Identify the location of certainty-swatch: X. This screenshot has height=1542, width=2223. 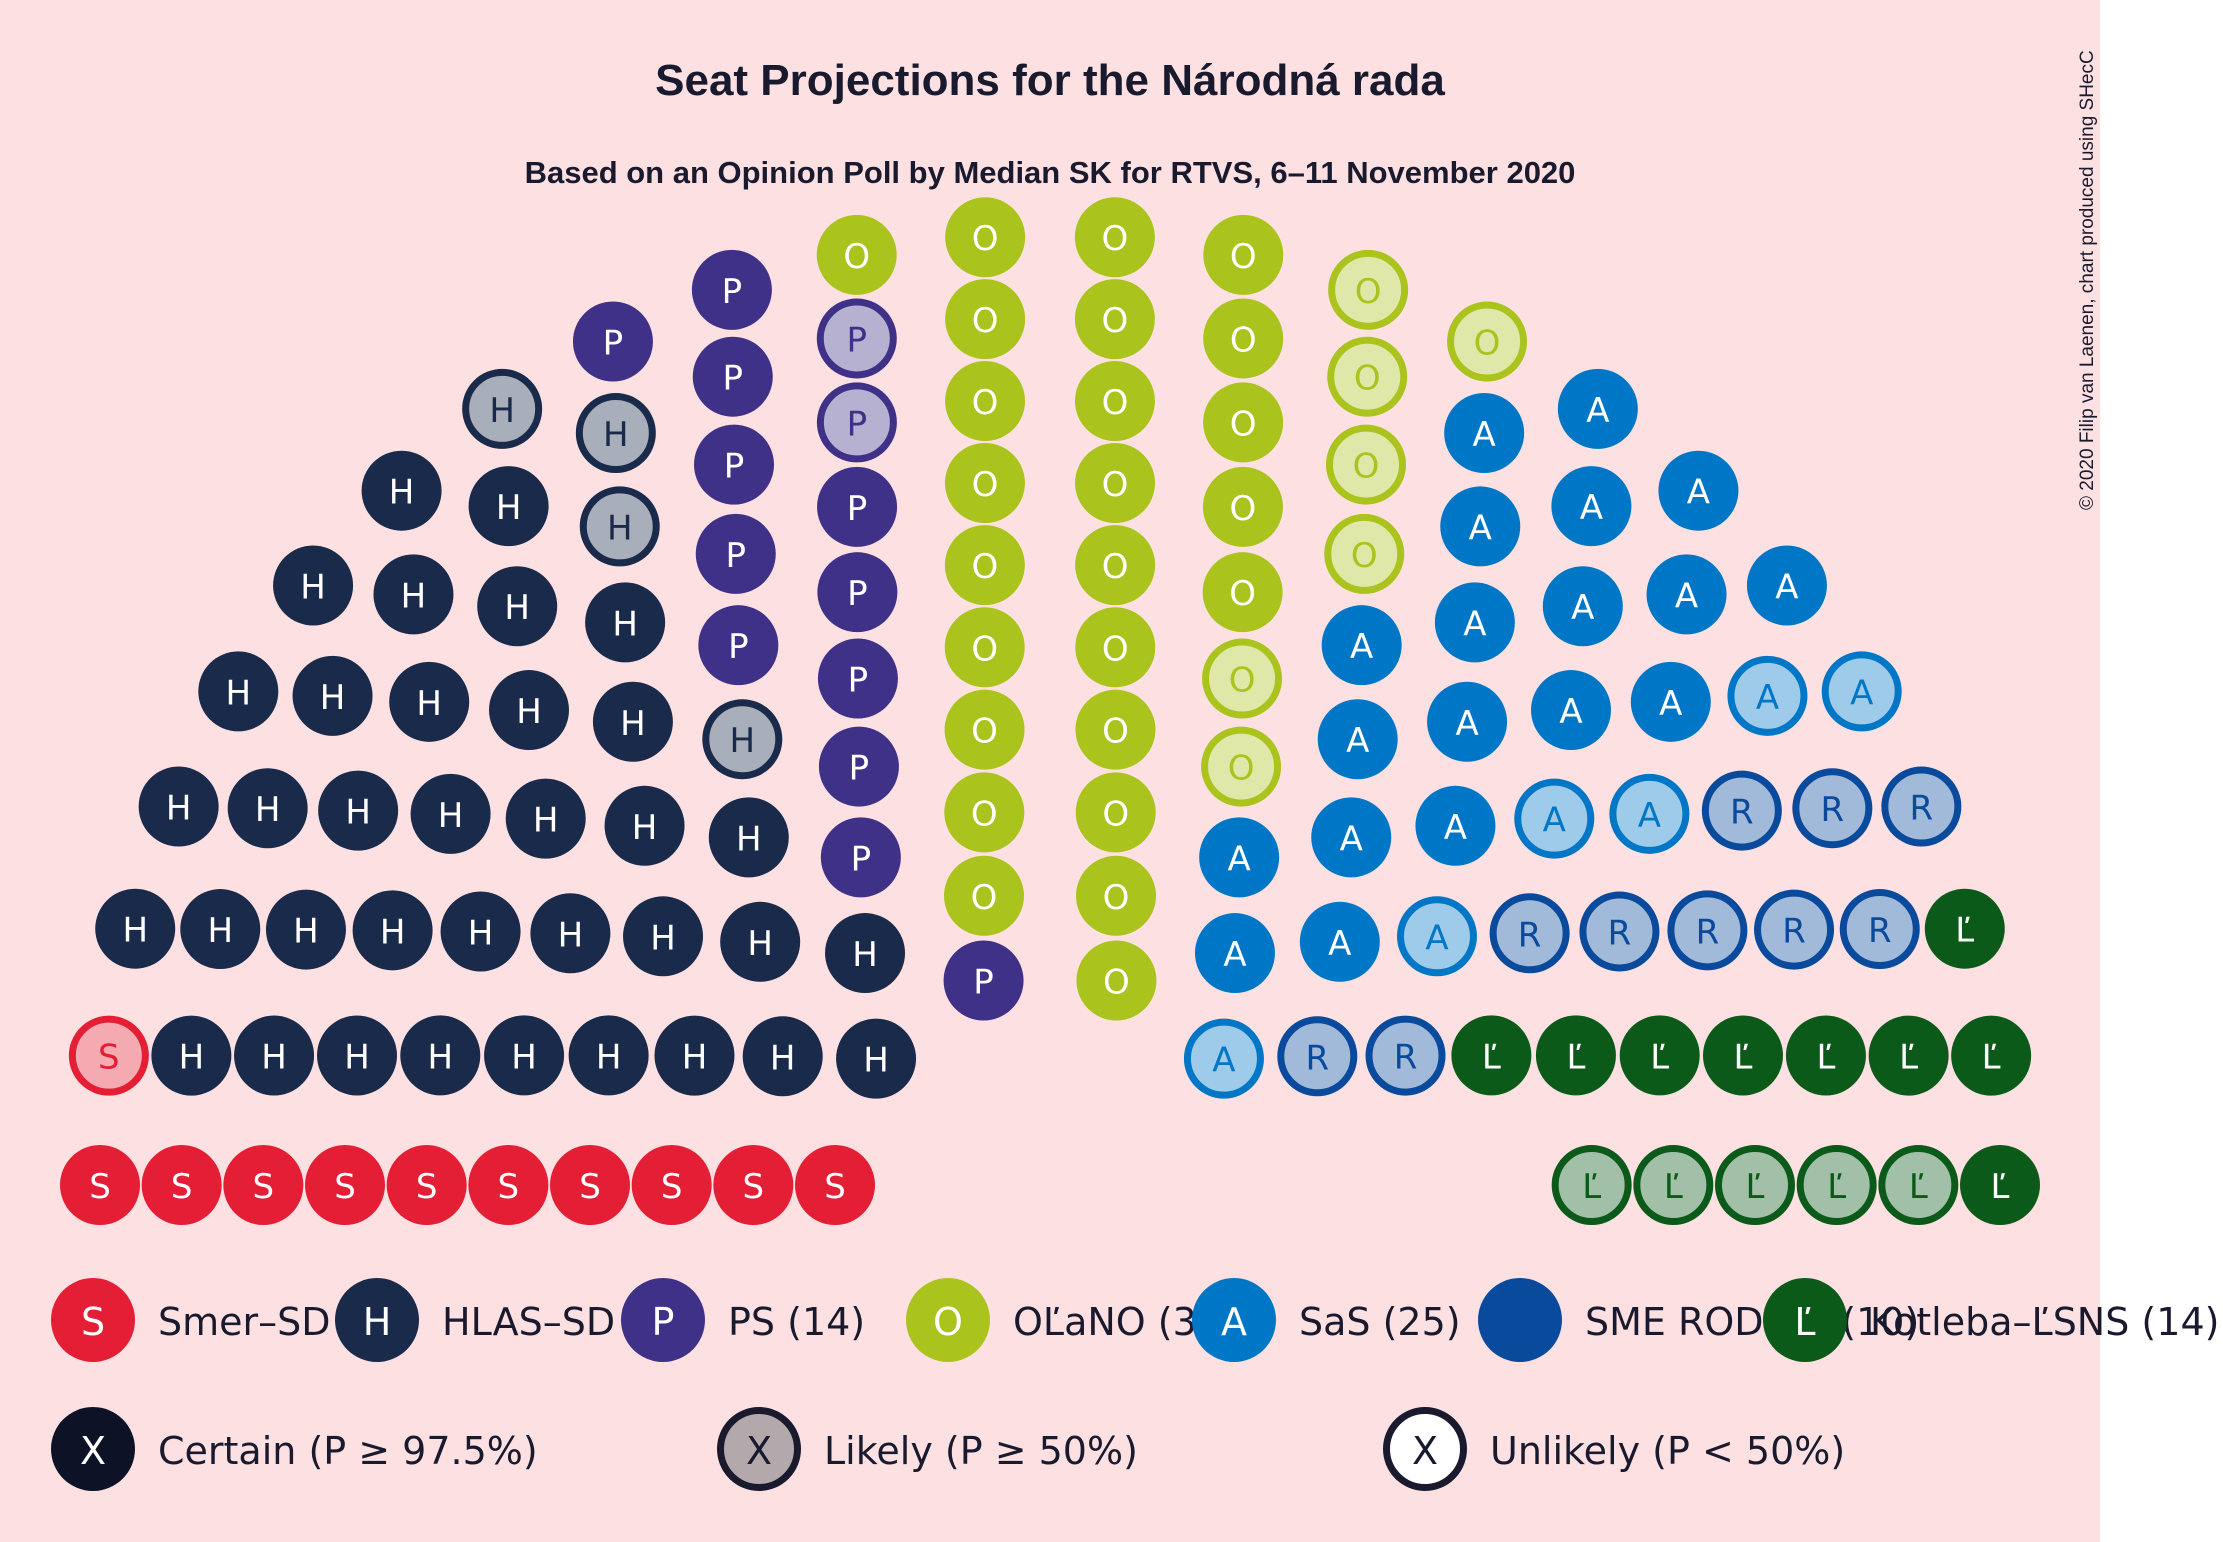
(759, 1449).